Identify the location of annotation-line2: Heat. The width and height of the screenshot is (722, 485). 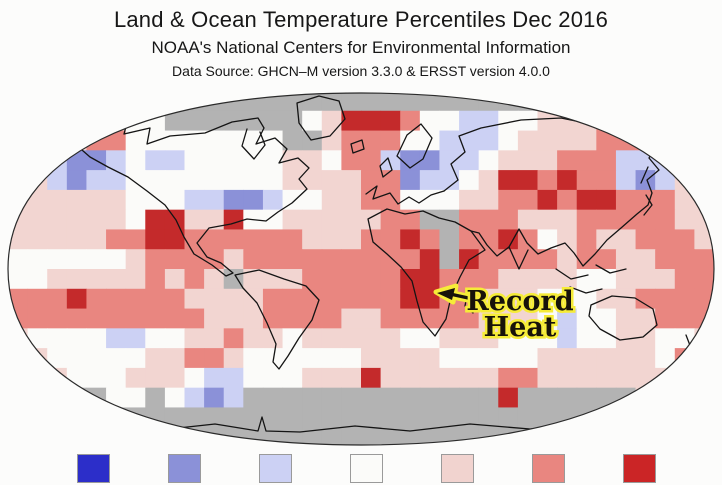
(520, 327).